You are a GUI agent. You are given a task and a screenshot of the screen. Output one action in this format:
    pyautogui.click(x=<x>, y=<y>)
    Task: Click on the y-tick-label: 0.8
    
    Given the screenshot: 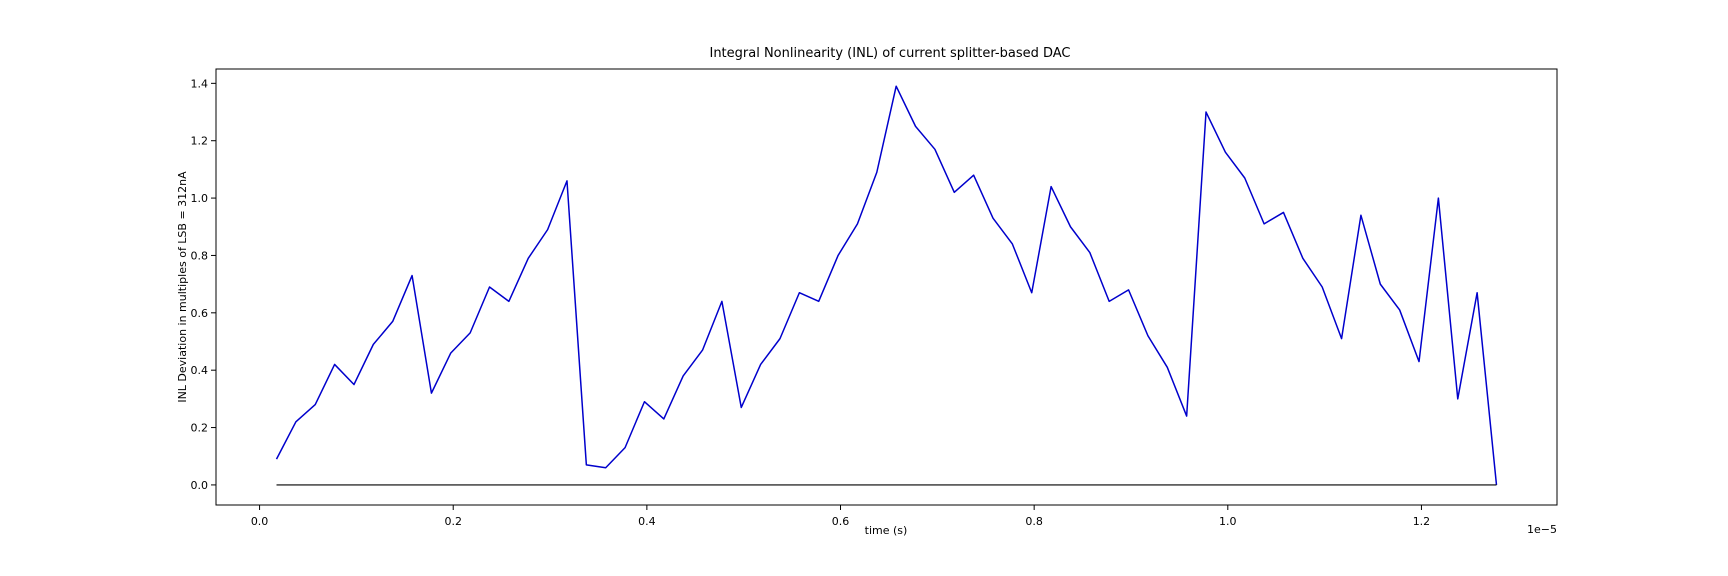 What is the action you would take?
    pyautogui.click(x=200, y=255)
    